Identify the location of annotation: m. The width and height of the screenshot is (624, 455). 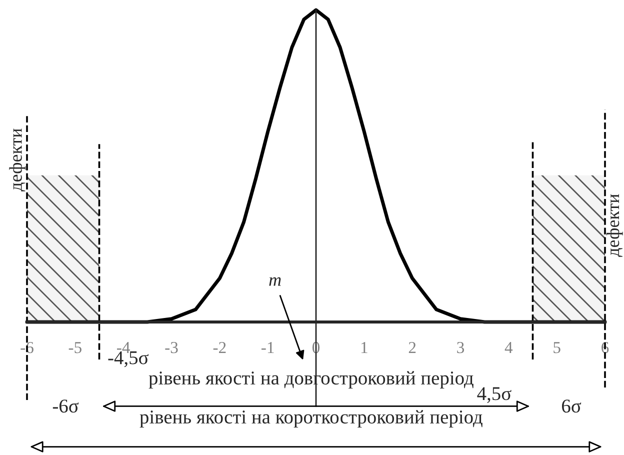
(275, 281).